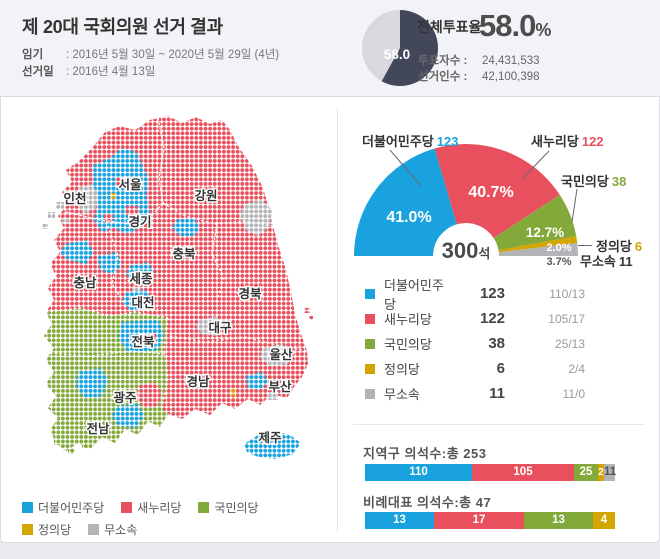  I want to click on callout-independent: 무소속 11, so click(606, 261).